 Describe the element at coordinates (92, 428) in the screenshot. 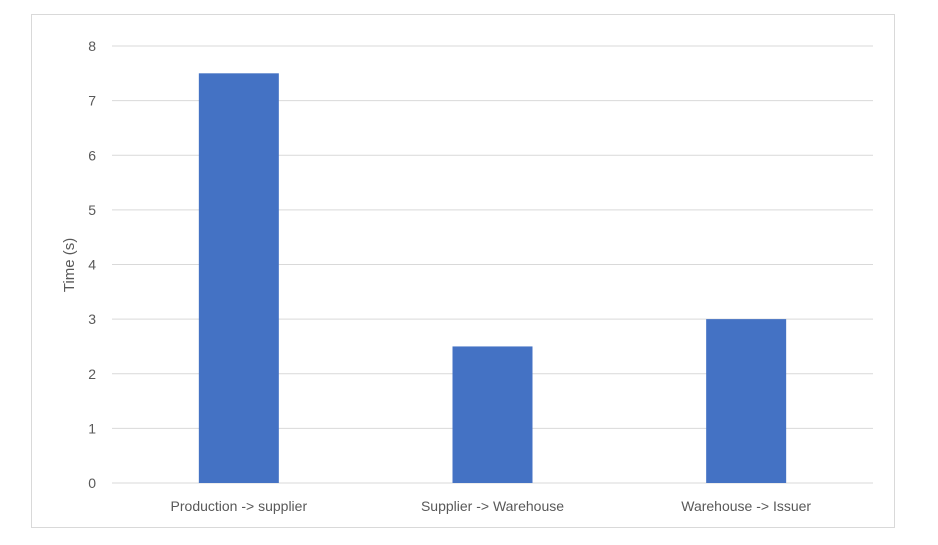

I see `y-tick-label: 1` at that location.